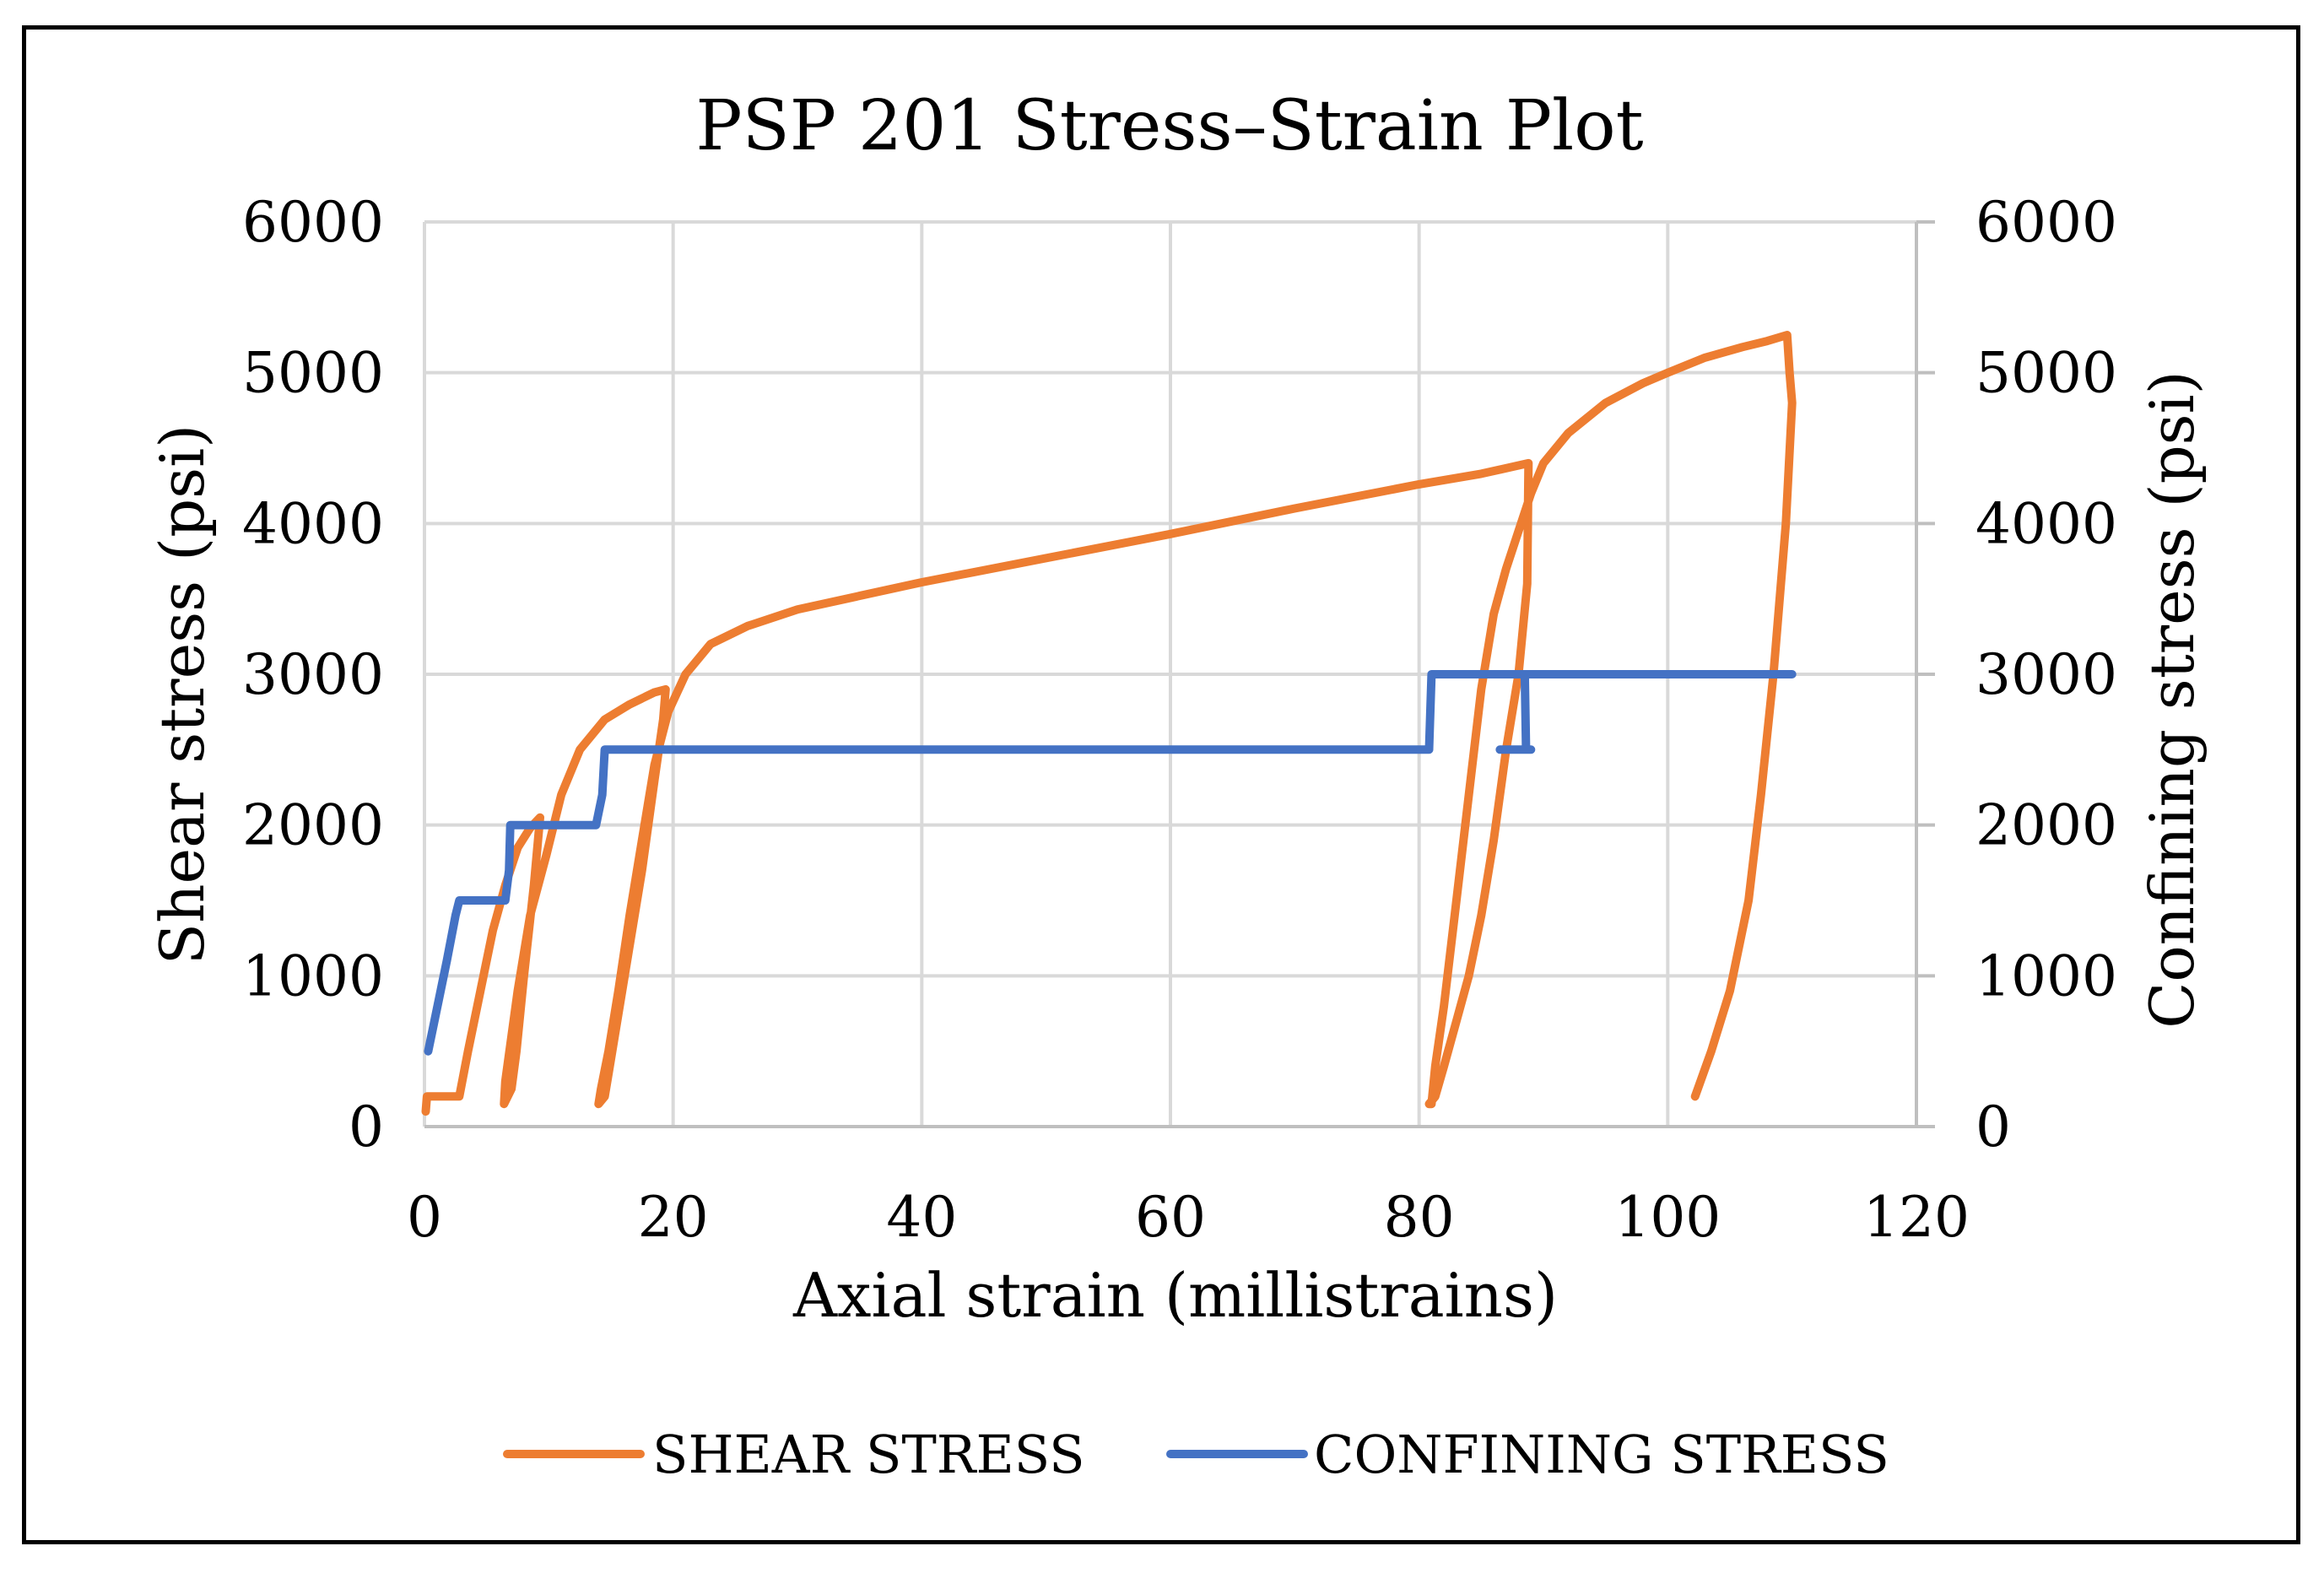 The height and width of the screenshot is (1573, 2324). What do you see at coordinates (673, 1217) in the screenshot?
I see `x-tick-label: 20` at bounding box center [673, 1217].